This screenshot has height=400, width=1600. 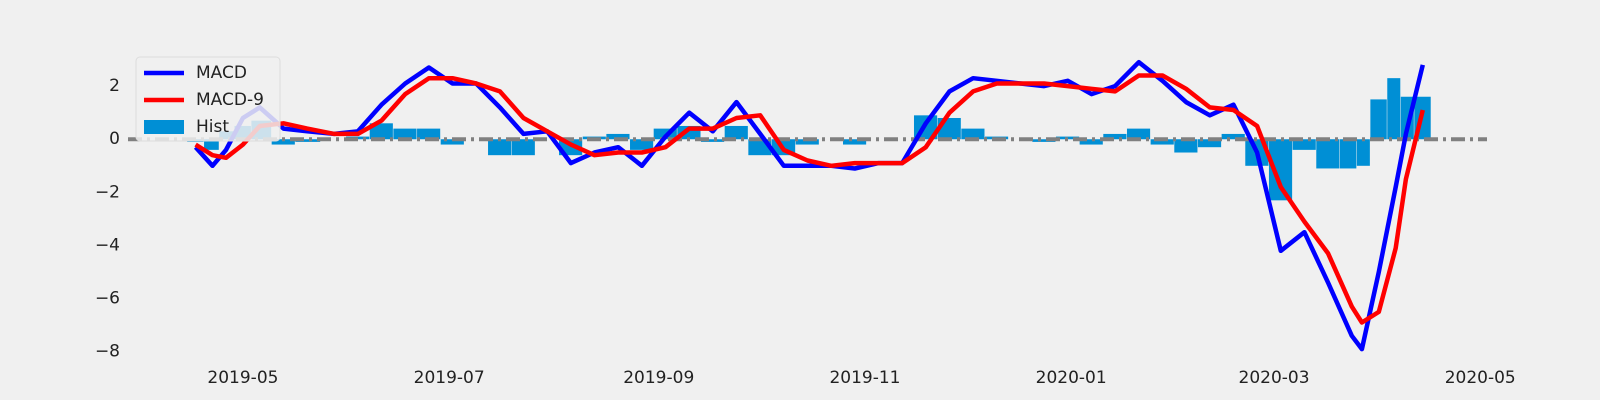 What do you see at coordinates (107, 245) in the screenshot?
I see `y-tick-label: −4` at bounding box center [107, 245].